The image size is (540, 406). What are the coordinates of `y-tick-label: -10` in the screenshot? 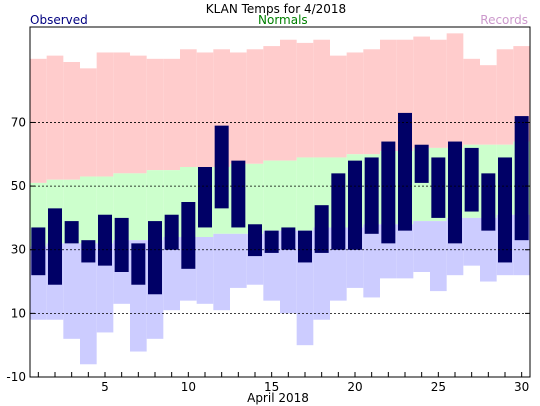 It's located at (16, 377).